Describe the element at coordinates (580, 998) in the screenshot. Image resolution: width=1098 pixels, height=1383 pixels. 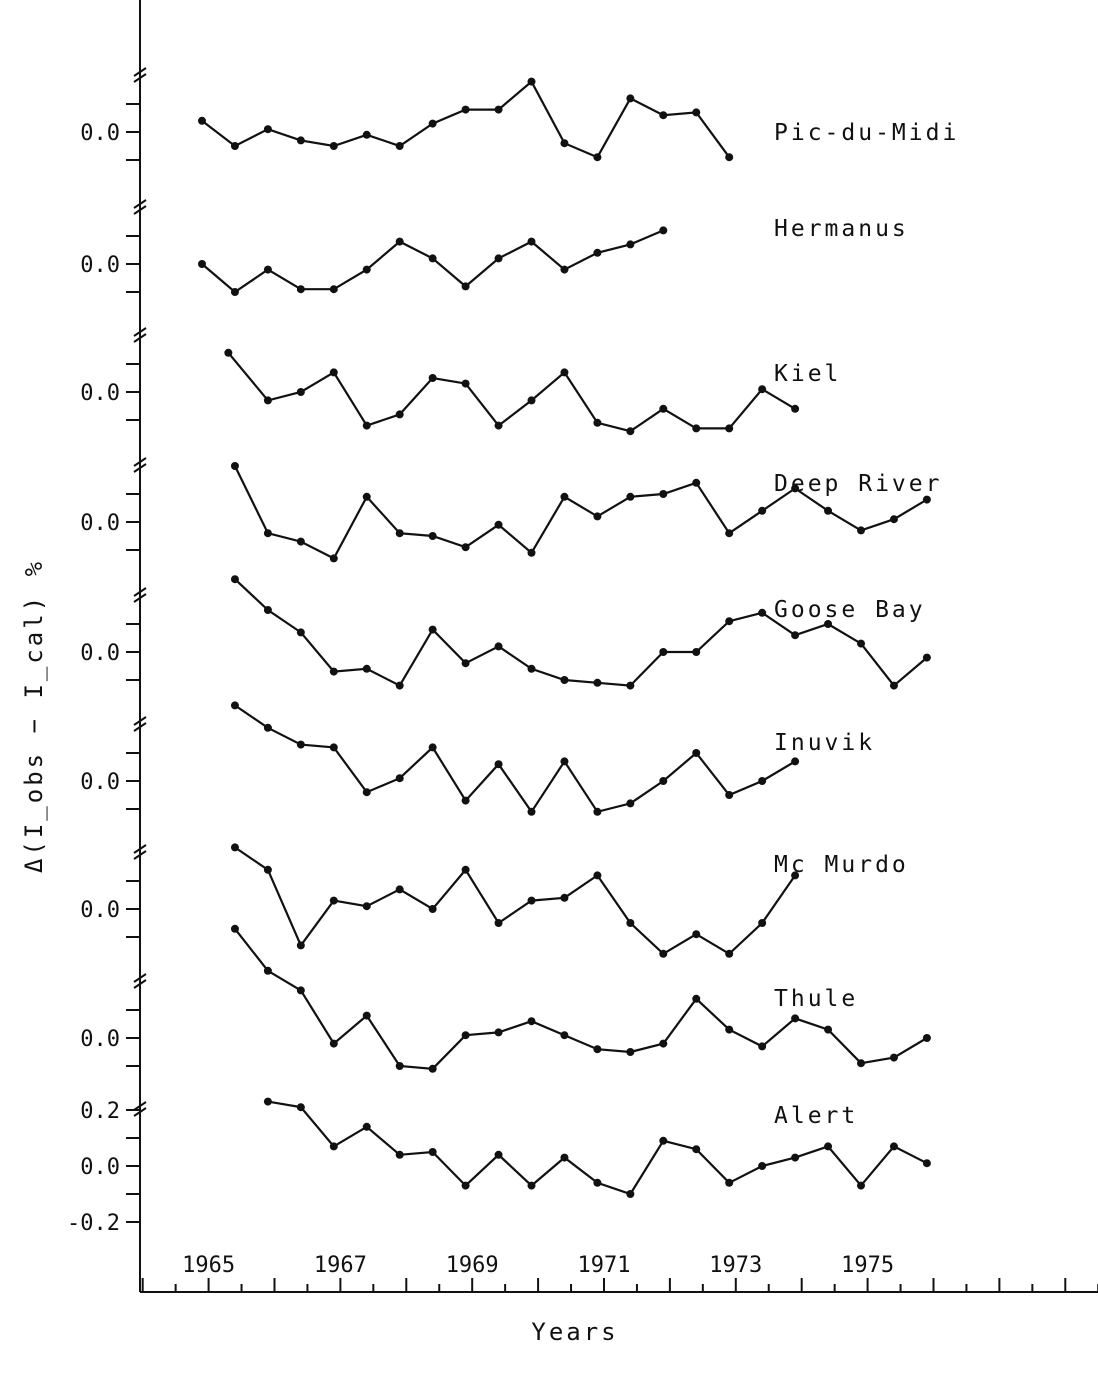
I see `series-thule: Thule` at that location.